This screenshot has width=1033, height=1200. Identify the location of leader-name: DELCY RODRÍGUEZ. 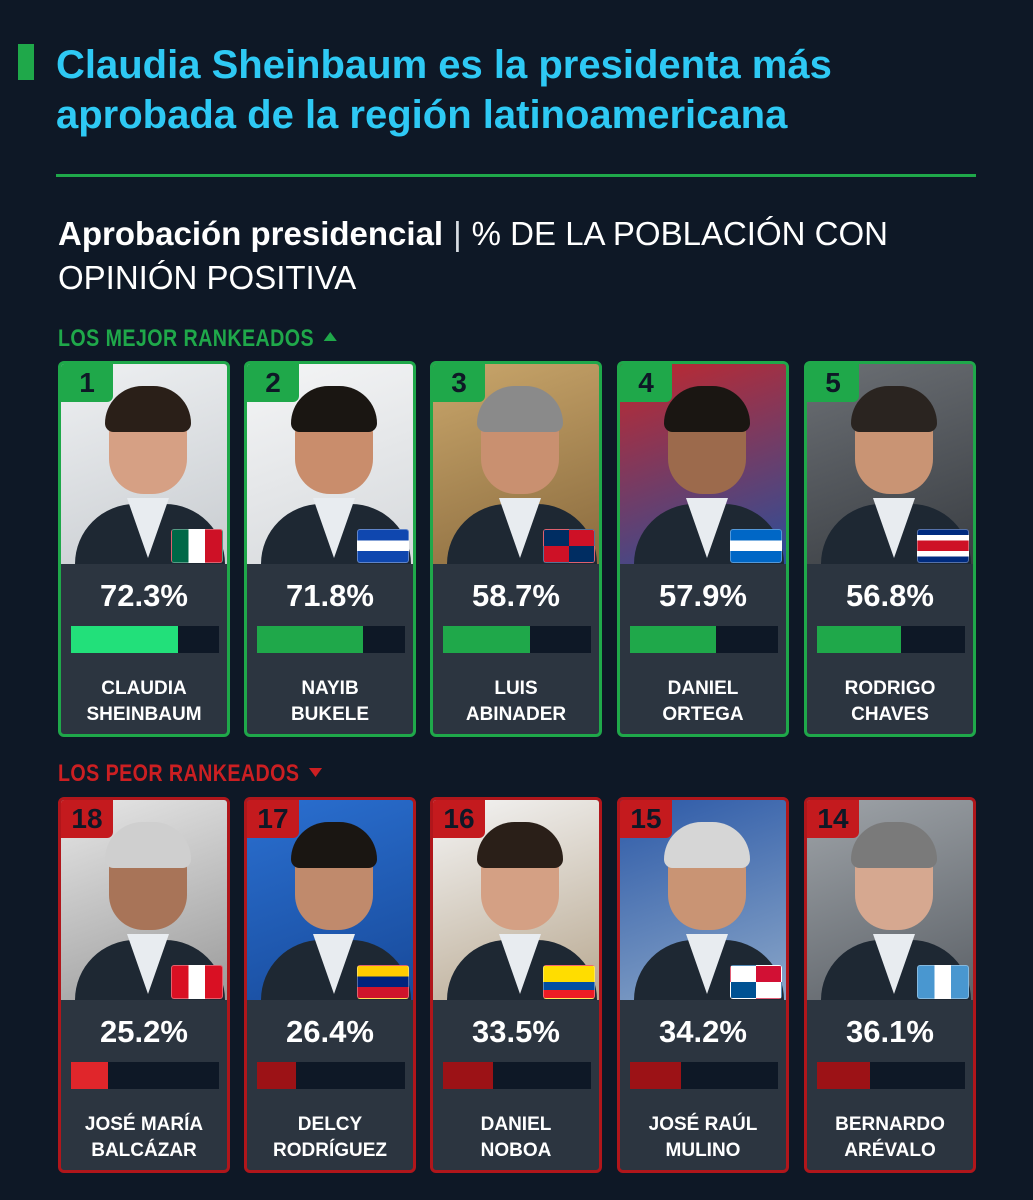
(330, 1137).